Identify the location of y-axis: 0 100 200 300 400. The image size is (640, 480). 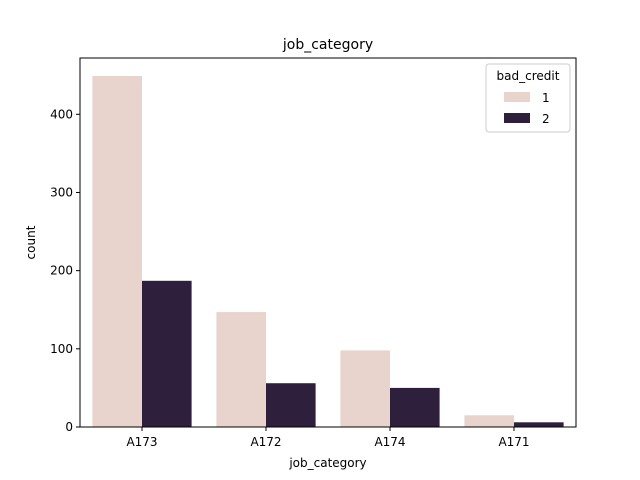
(65, 270).